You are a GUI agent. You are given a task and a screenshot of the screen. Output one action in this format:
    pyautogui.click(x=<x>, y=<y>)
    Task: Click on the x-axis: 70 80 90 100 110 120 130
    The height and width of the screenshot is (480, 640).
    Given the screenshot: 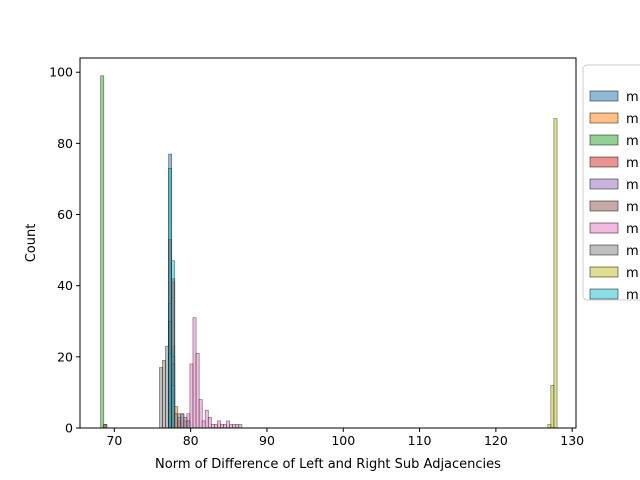 What is the action you would take?
    pyautogui.click(x=345, y=438)
    